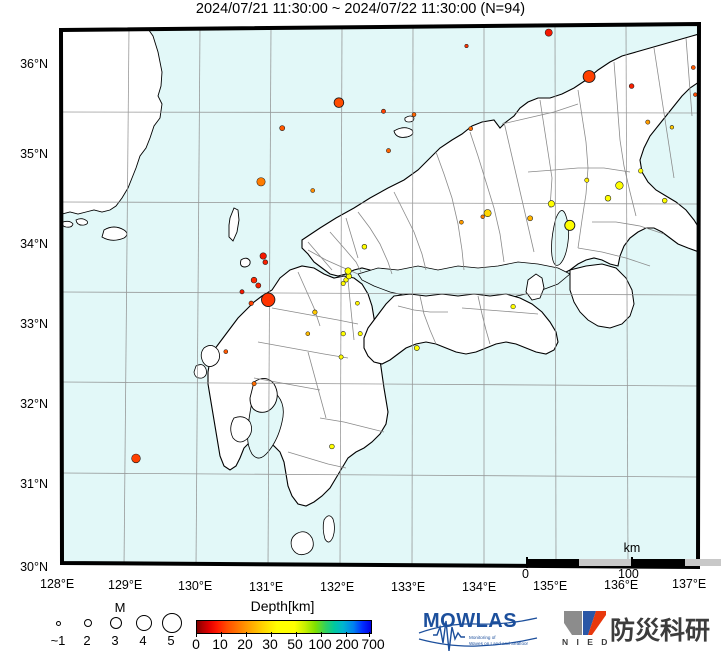 The width and height of the screenshot is (721, 656). What do you see at coordinates (87, 640) in the screenshot?
I see `magnitude-label-2: 2` at bounding box center [87, 640].